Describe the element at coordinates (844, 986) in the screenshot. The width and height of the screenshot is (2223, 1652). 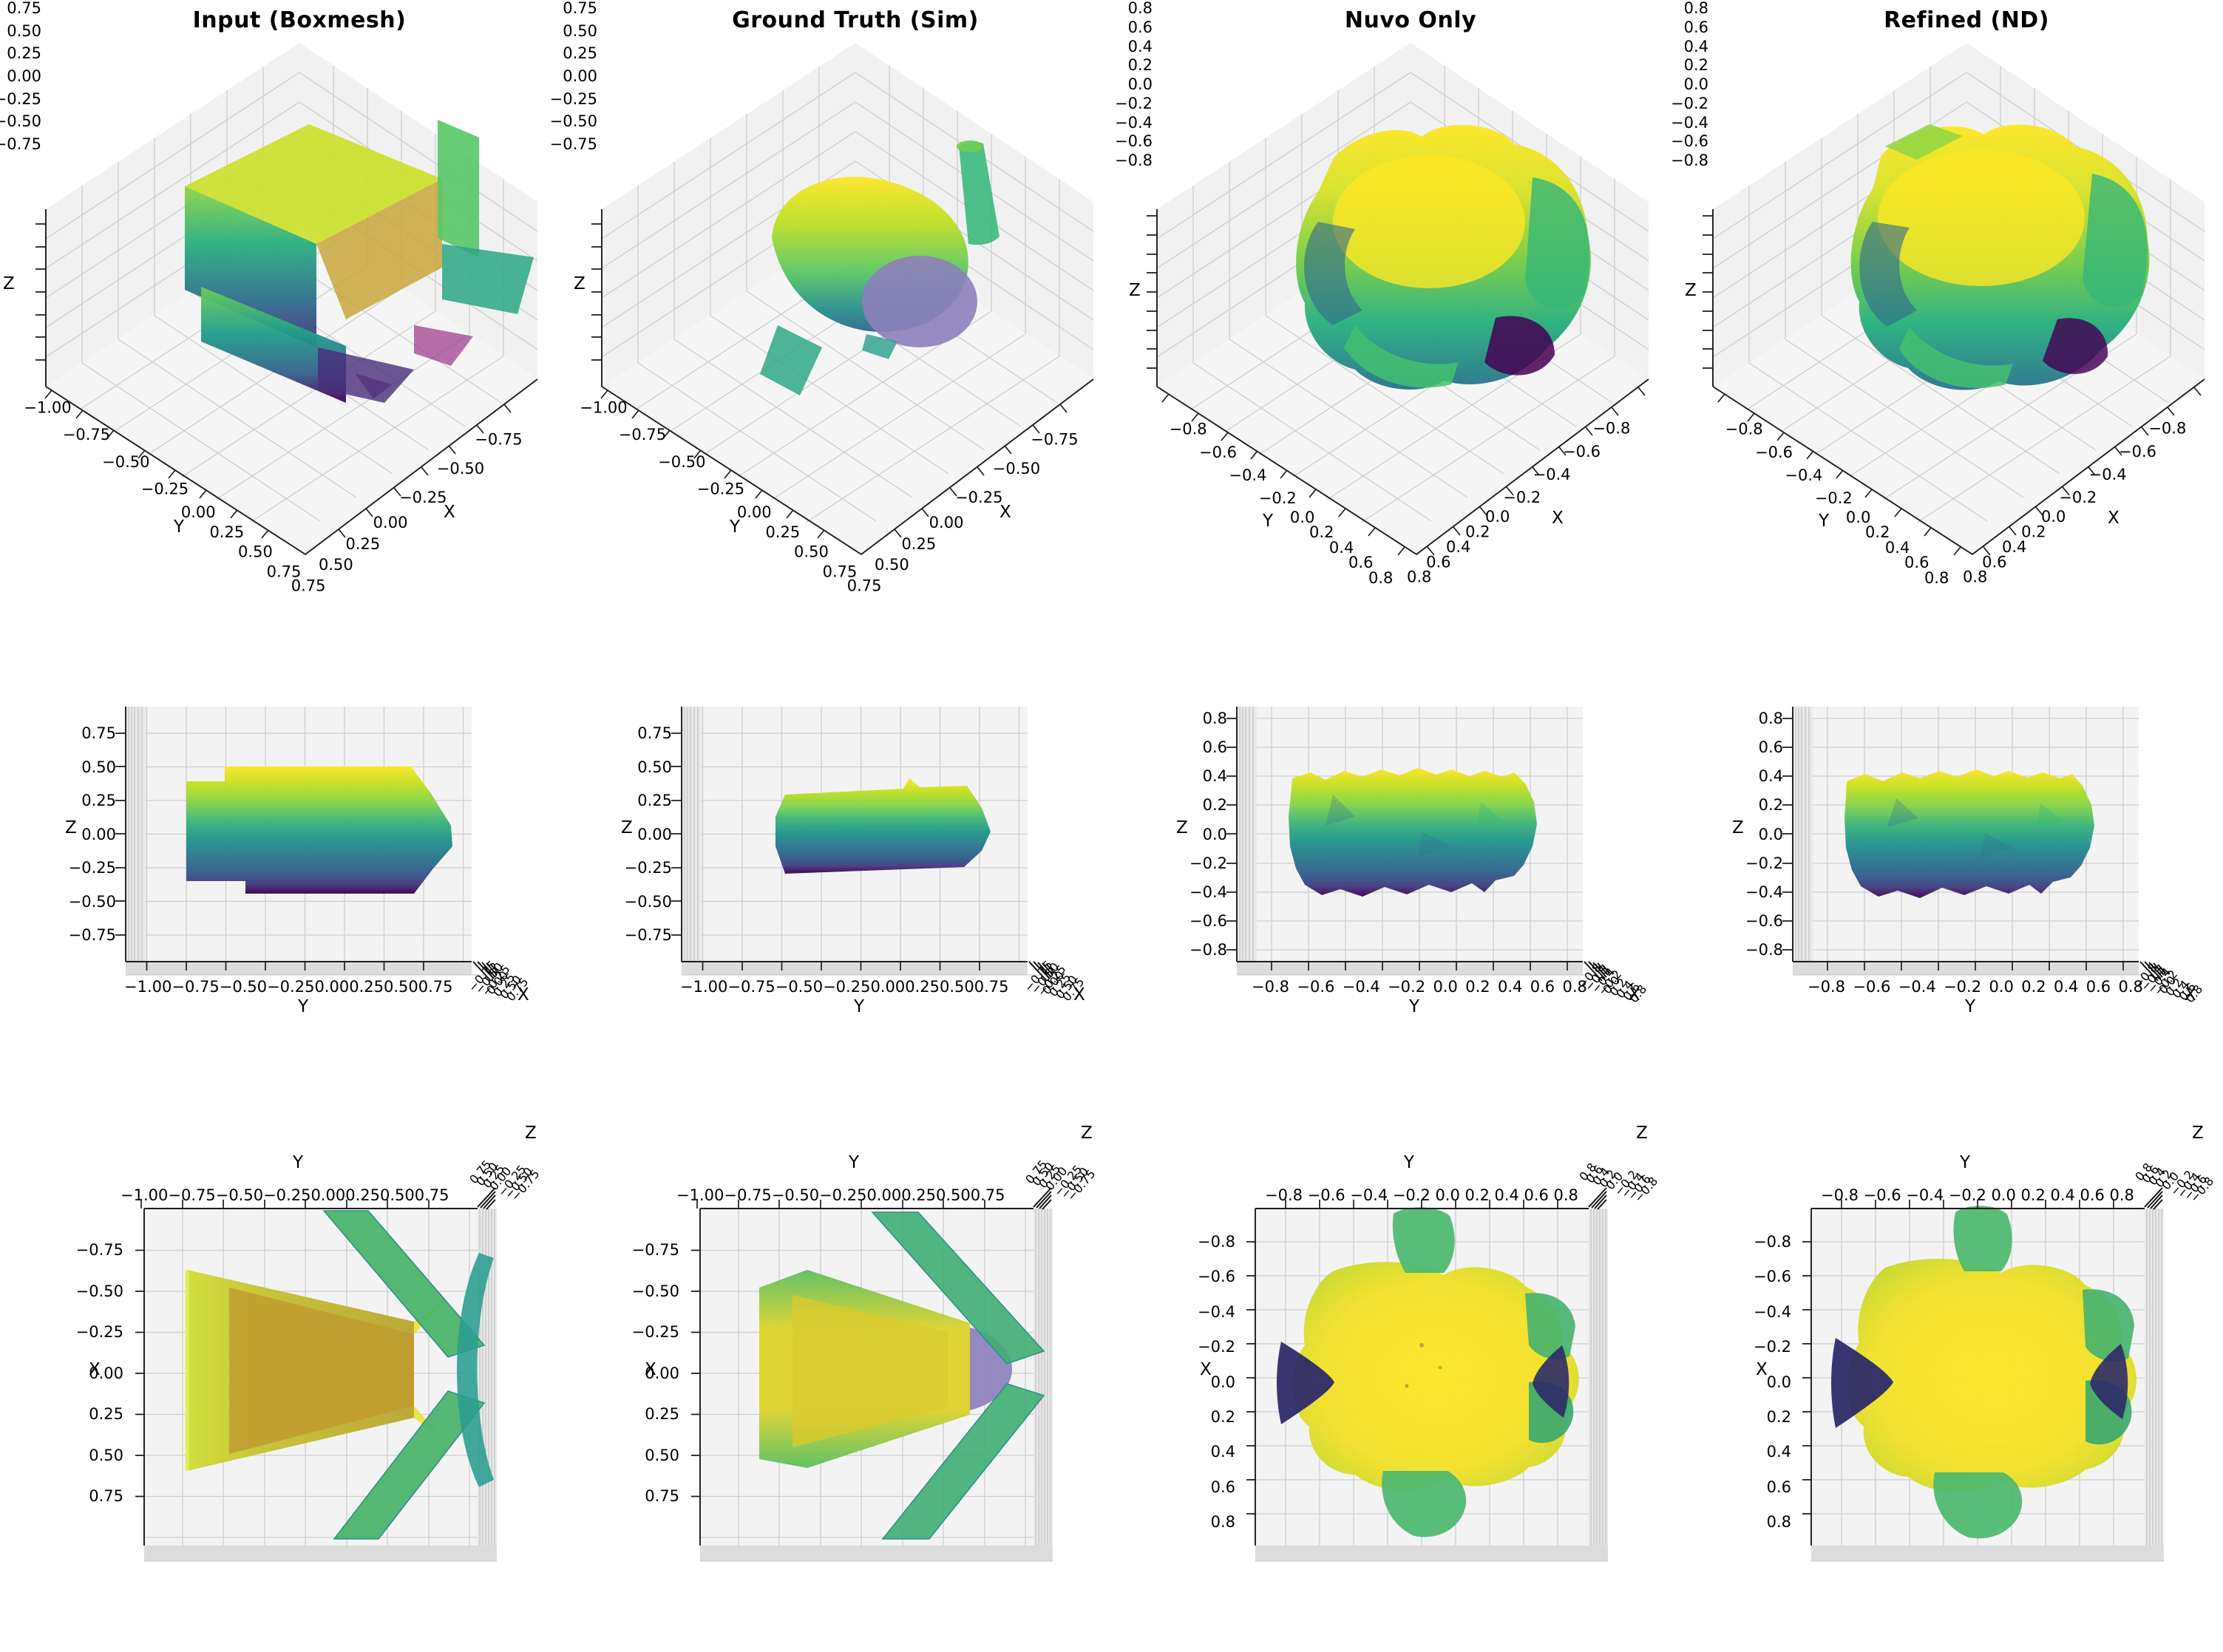
I see `y-axis-ticks: −1.00 −0.75 −0.50 −0.25 0.00 0.25 0.50 0.75` at that location.